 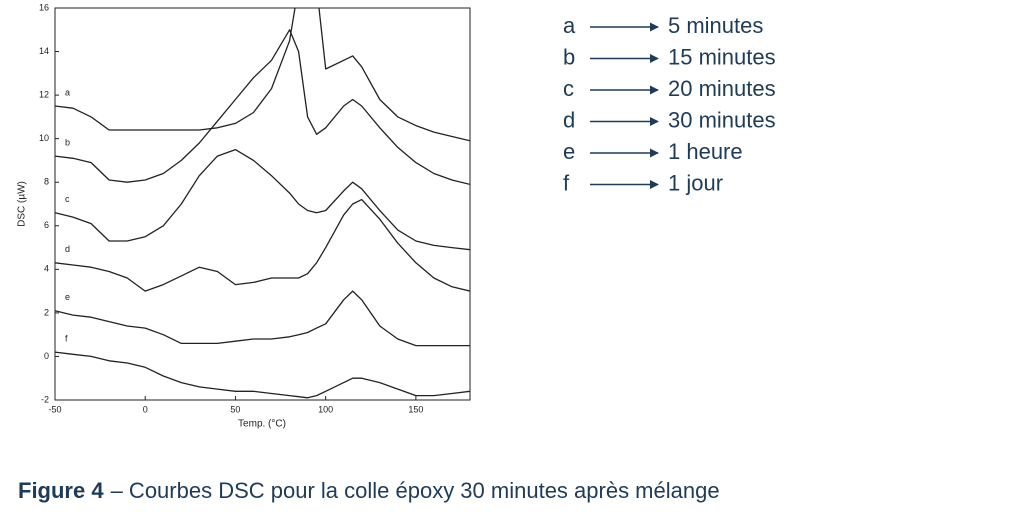 I want to click on caption-label: Figure 4, so click(x=61, y=490).